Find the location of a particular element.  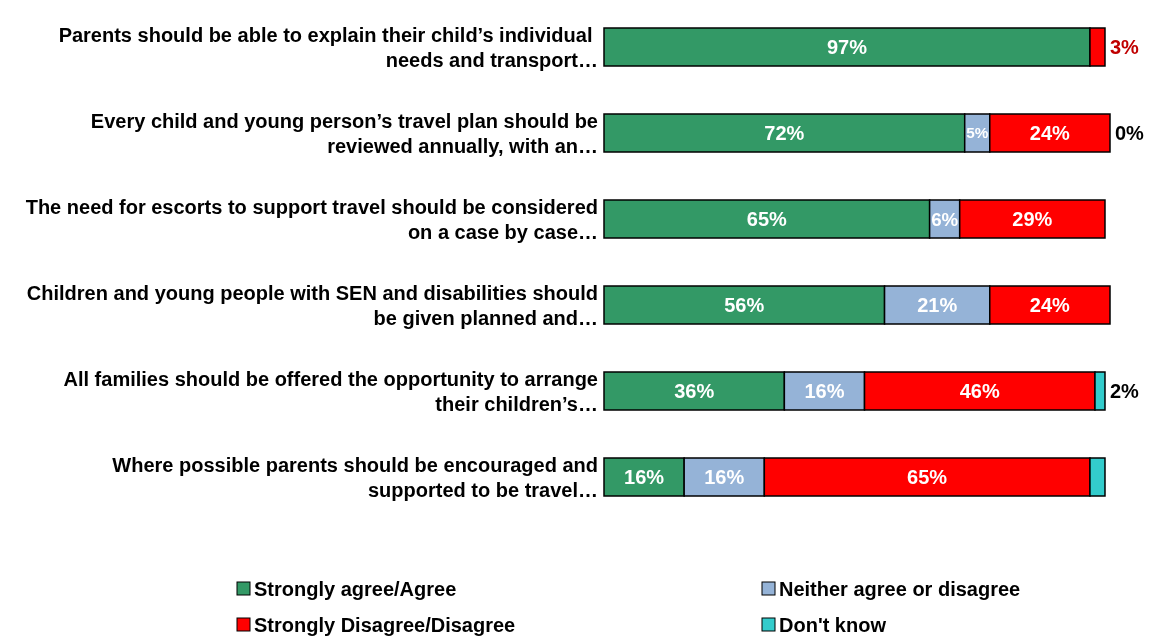

data-label: 0% is located at coordinates (1130, 133).